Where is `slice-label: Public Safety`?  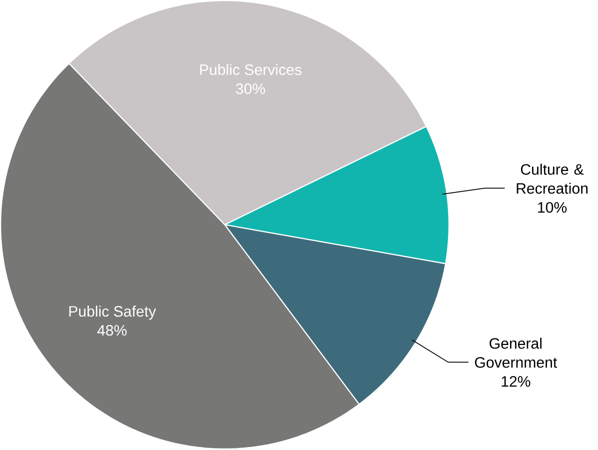
slice-label: Public Safety is located at coordinates (112, 313).